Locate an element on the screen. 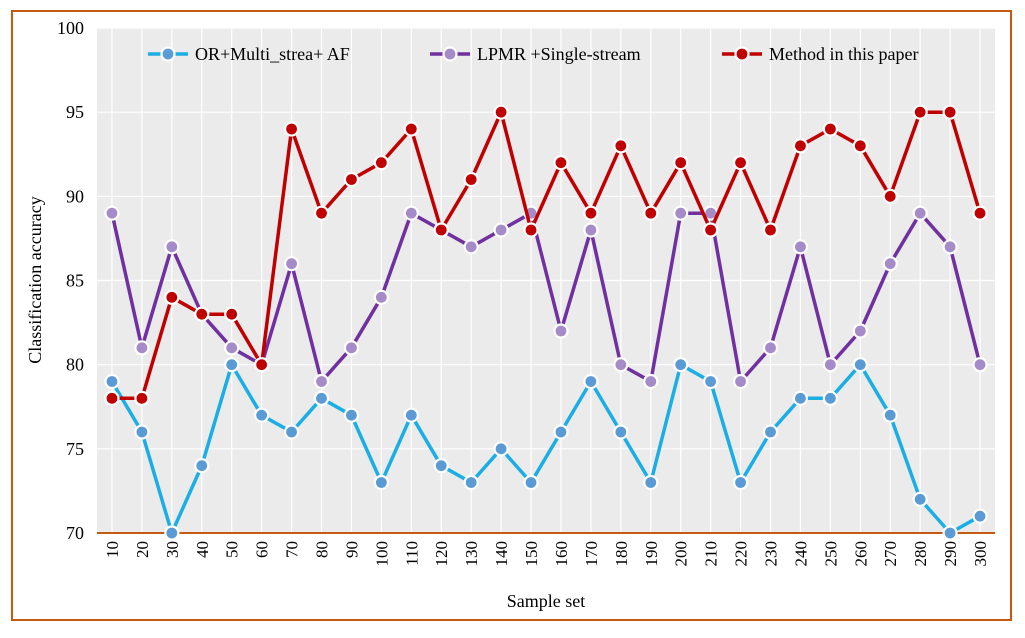  x-tick-label: 60 is located at coordinates (262, 549).